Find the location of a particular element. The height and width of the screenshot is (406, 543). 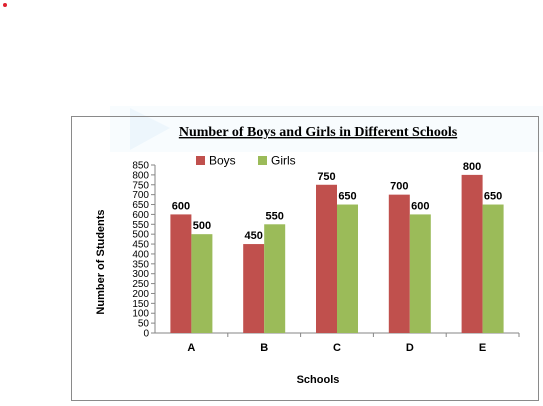

x-tick-label: C is located at coordinates (337, 348).